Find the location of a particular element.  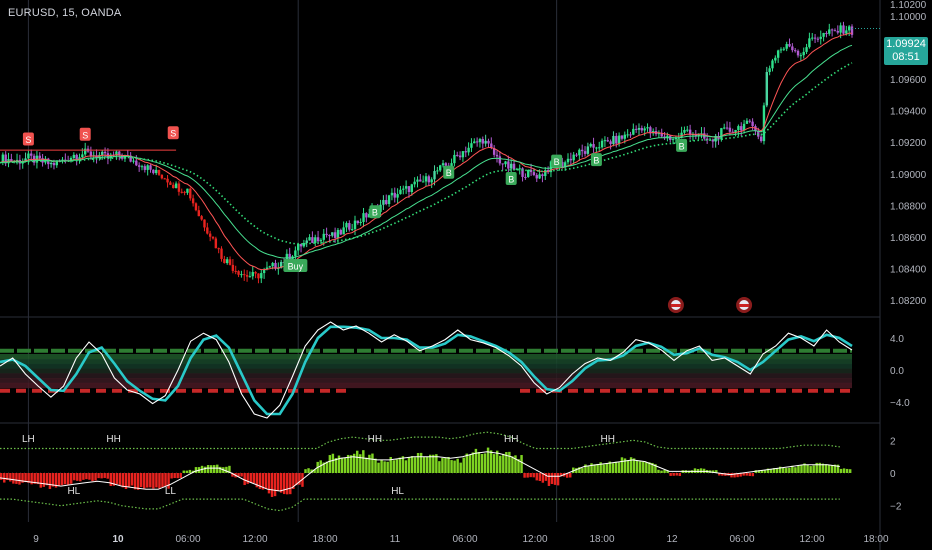

osc-heat-band is located at coordinates (426, 357).